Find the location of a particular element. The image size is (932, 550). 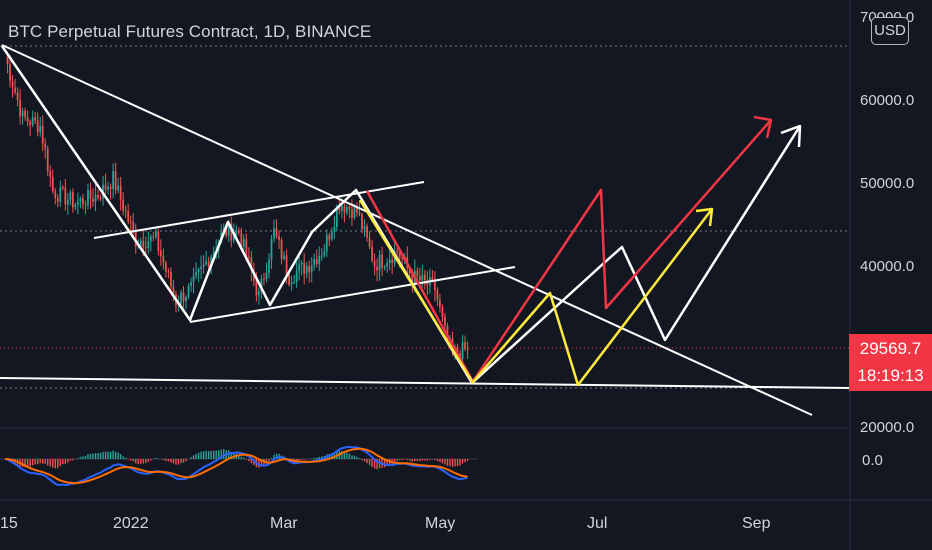

projection-red-arrowhead is located at coordinates (763, 127).